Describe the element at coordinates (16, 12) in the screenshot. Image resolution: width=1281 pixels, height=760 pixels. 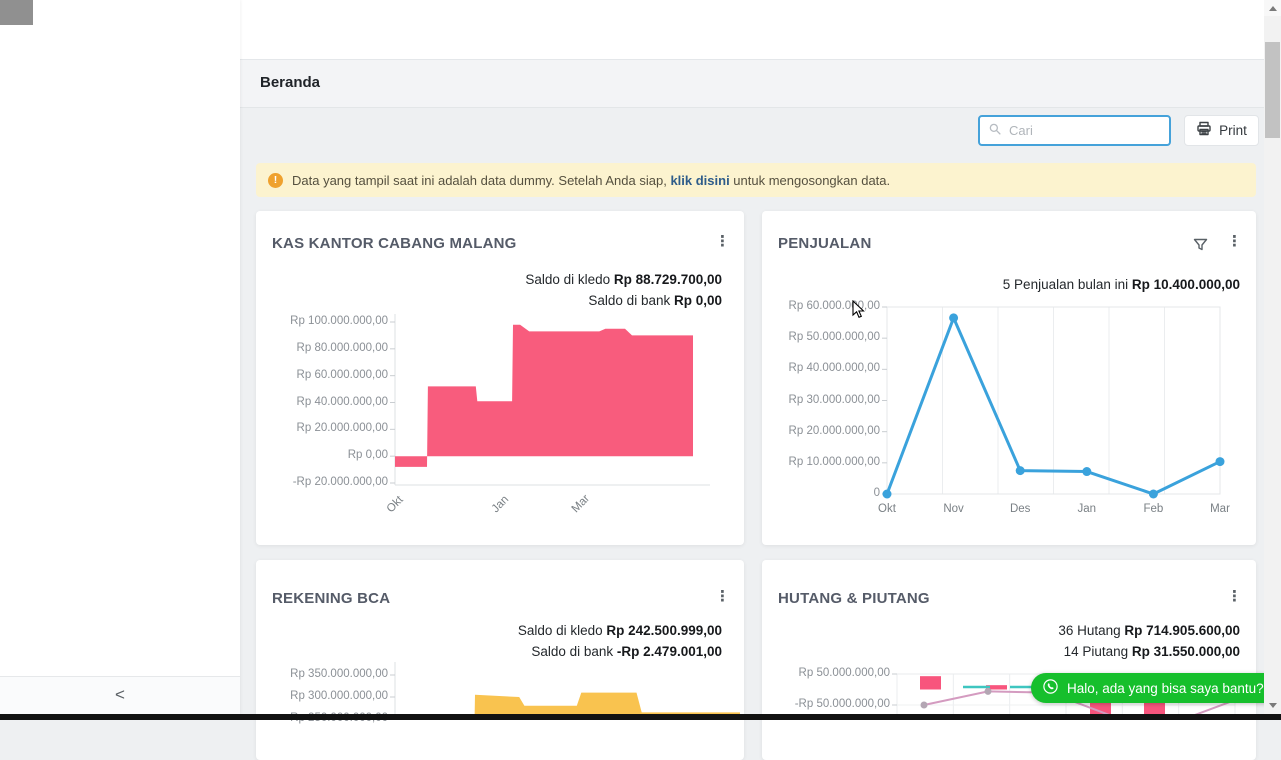
I see `corner-overlay` at that location.